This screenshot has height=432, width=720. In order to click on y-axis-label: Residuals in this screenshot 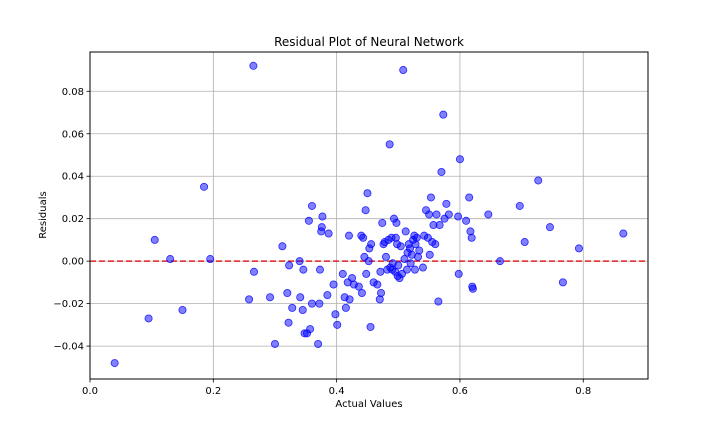, I will do `click(43, 214)`.